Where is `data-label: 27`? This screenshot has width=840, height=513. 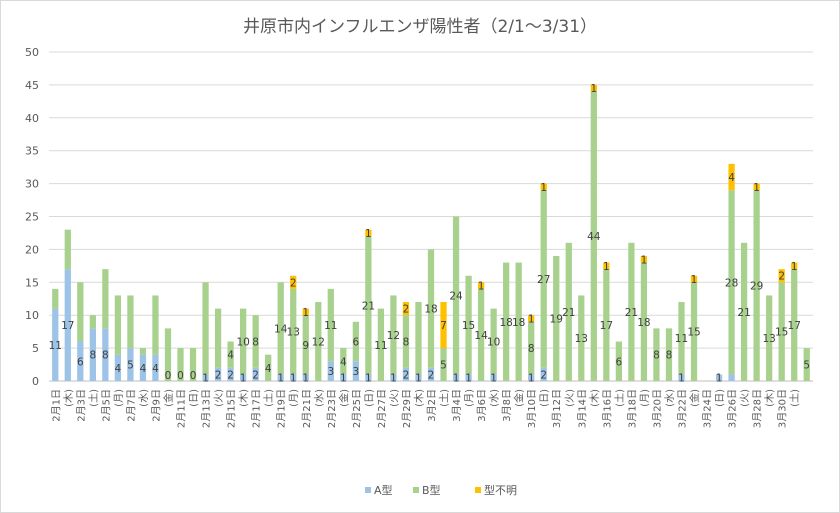 data-label: 27 is located at coordinates (543, 280).